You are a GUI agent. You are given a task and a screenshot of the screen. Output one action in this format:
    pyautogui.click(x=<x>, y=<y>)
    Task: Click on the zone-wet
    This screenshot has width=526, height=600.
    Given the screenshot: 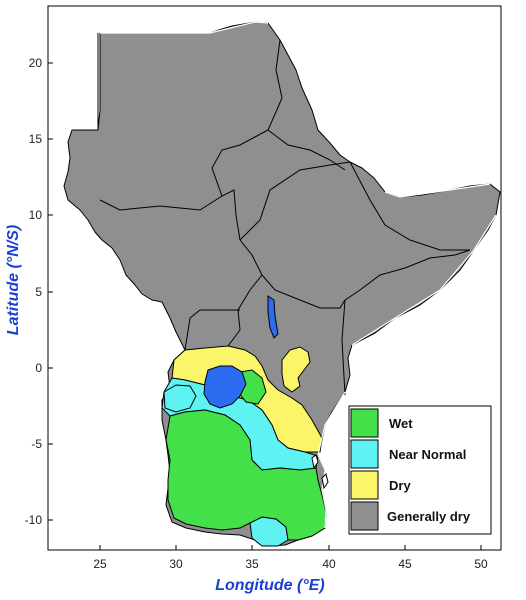 What is the action you would take?
    pyautogui.click(x=246, y=455)
    